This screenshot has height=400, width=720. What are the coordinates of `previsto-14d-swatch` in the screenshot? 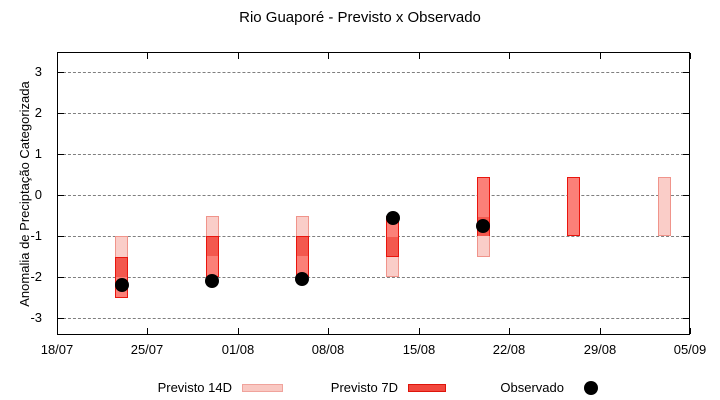 It's located at (262, 388).